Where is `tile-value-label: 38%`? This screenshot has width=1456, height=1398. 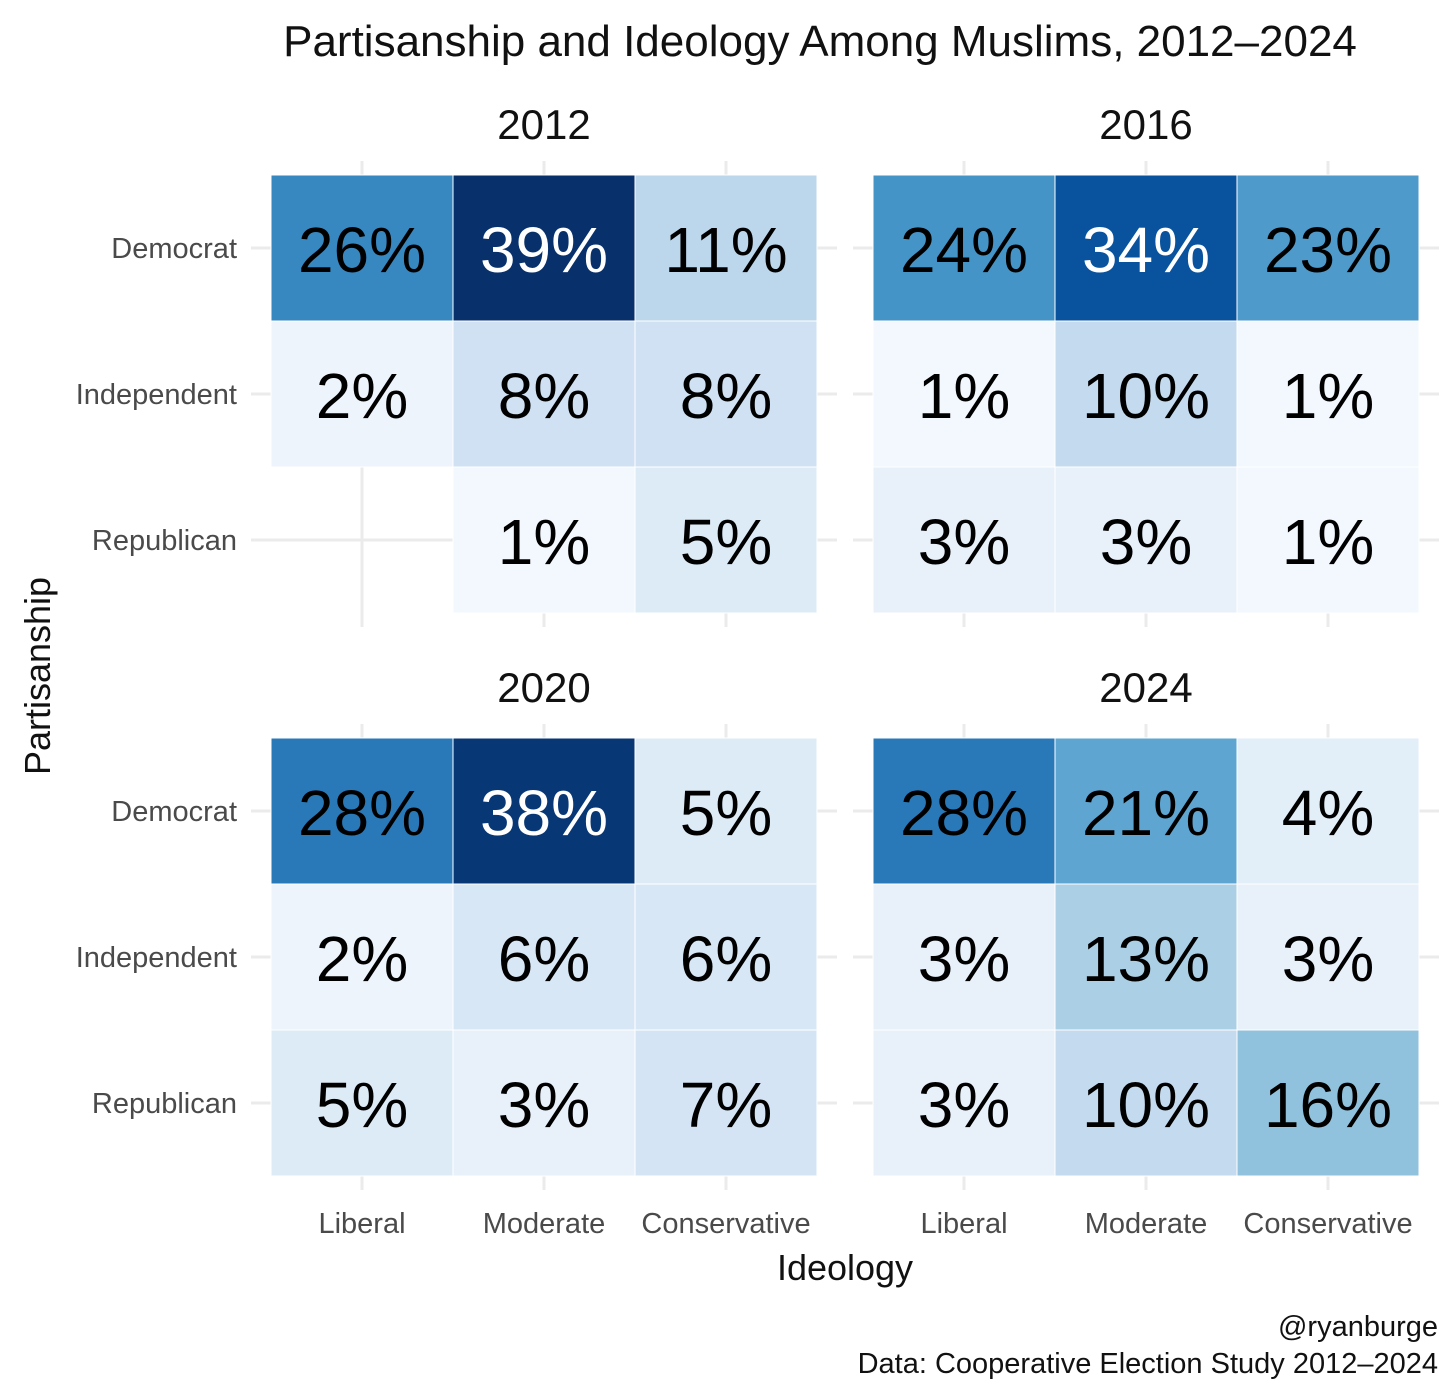
tile-value-label: 38% is located at coordinates (544, 813).